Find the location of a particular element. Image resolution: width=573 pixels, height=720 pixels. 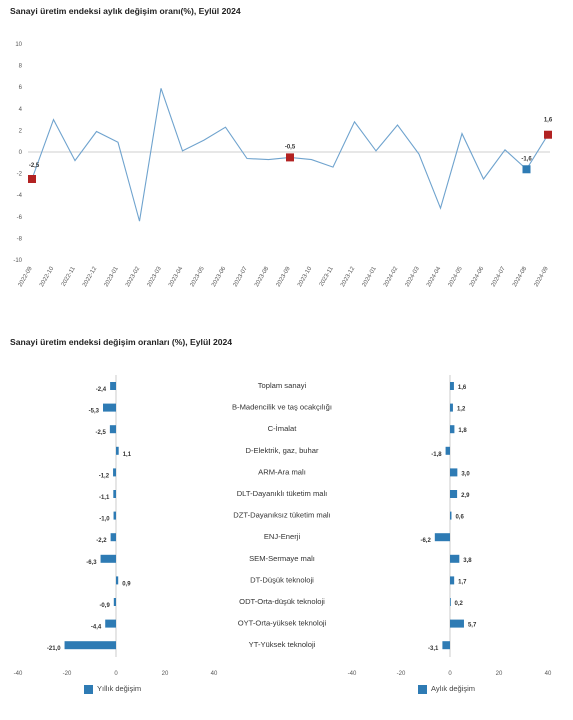

bar-value-label: 3,8 is located at coordinates (467, 561).